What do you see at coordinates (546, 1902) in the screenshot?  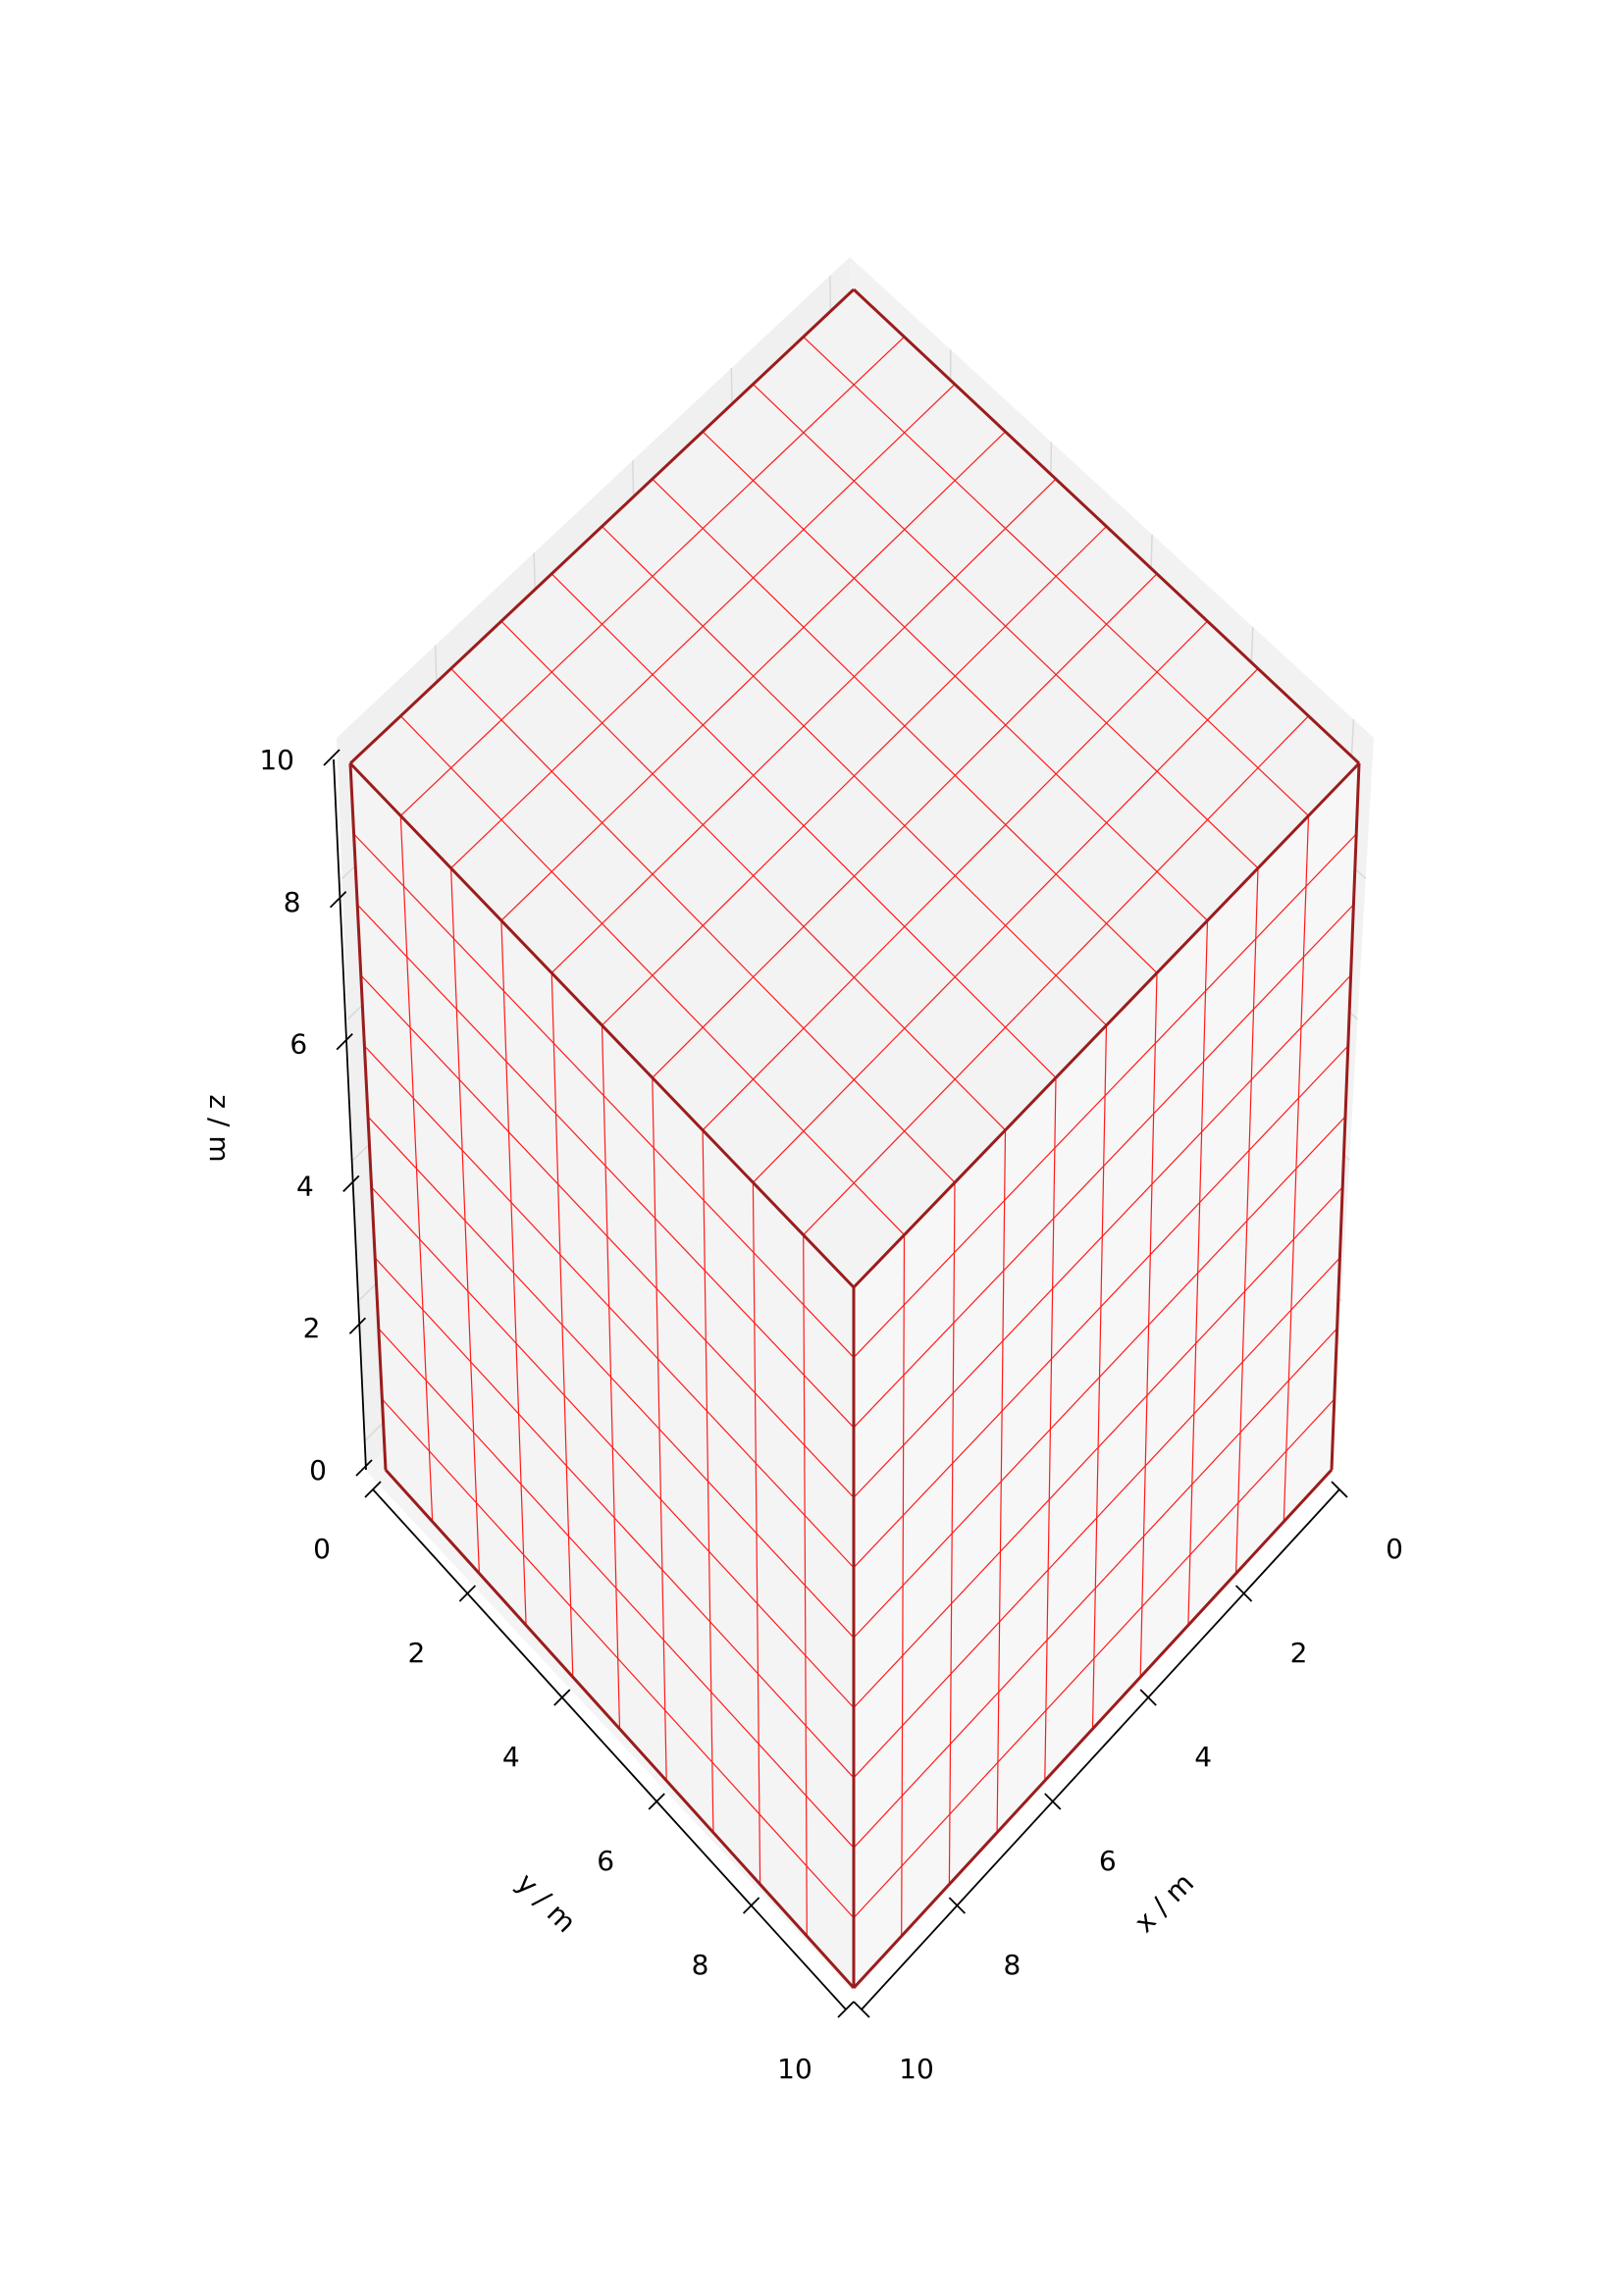 I see `y-axis-label: y / m` at bounding box center [546, 1902].